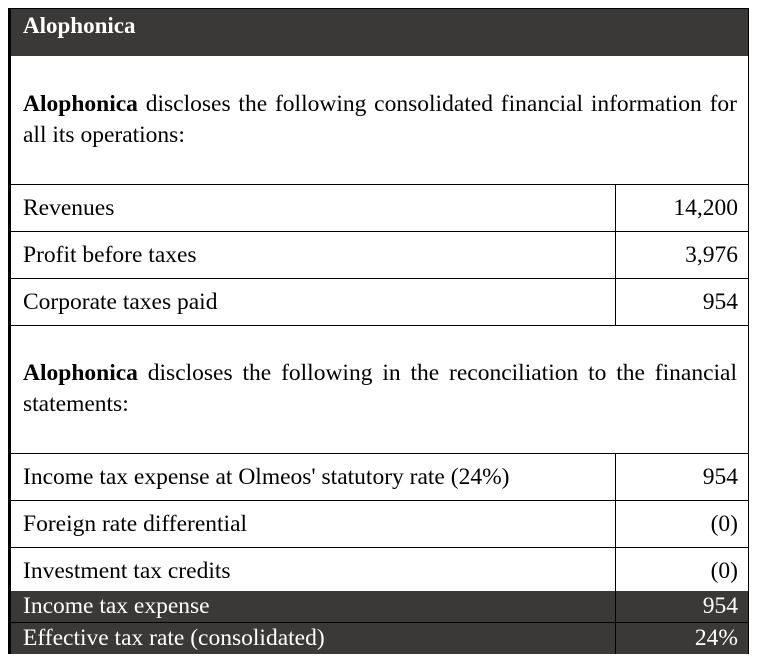  Describe the element at coordinates (379, 32) in the screenshot. I see `case-title: Alophonica` at that location.